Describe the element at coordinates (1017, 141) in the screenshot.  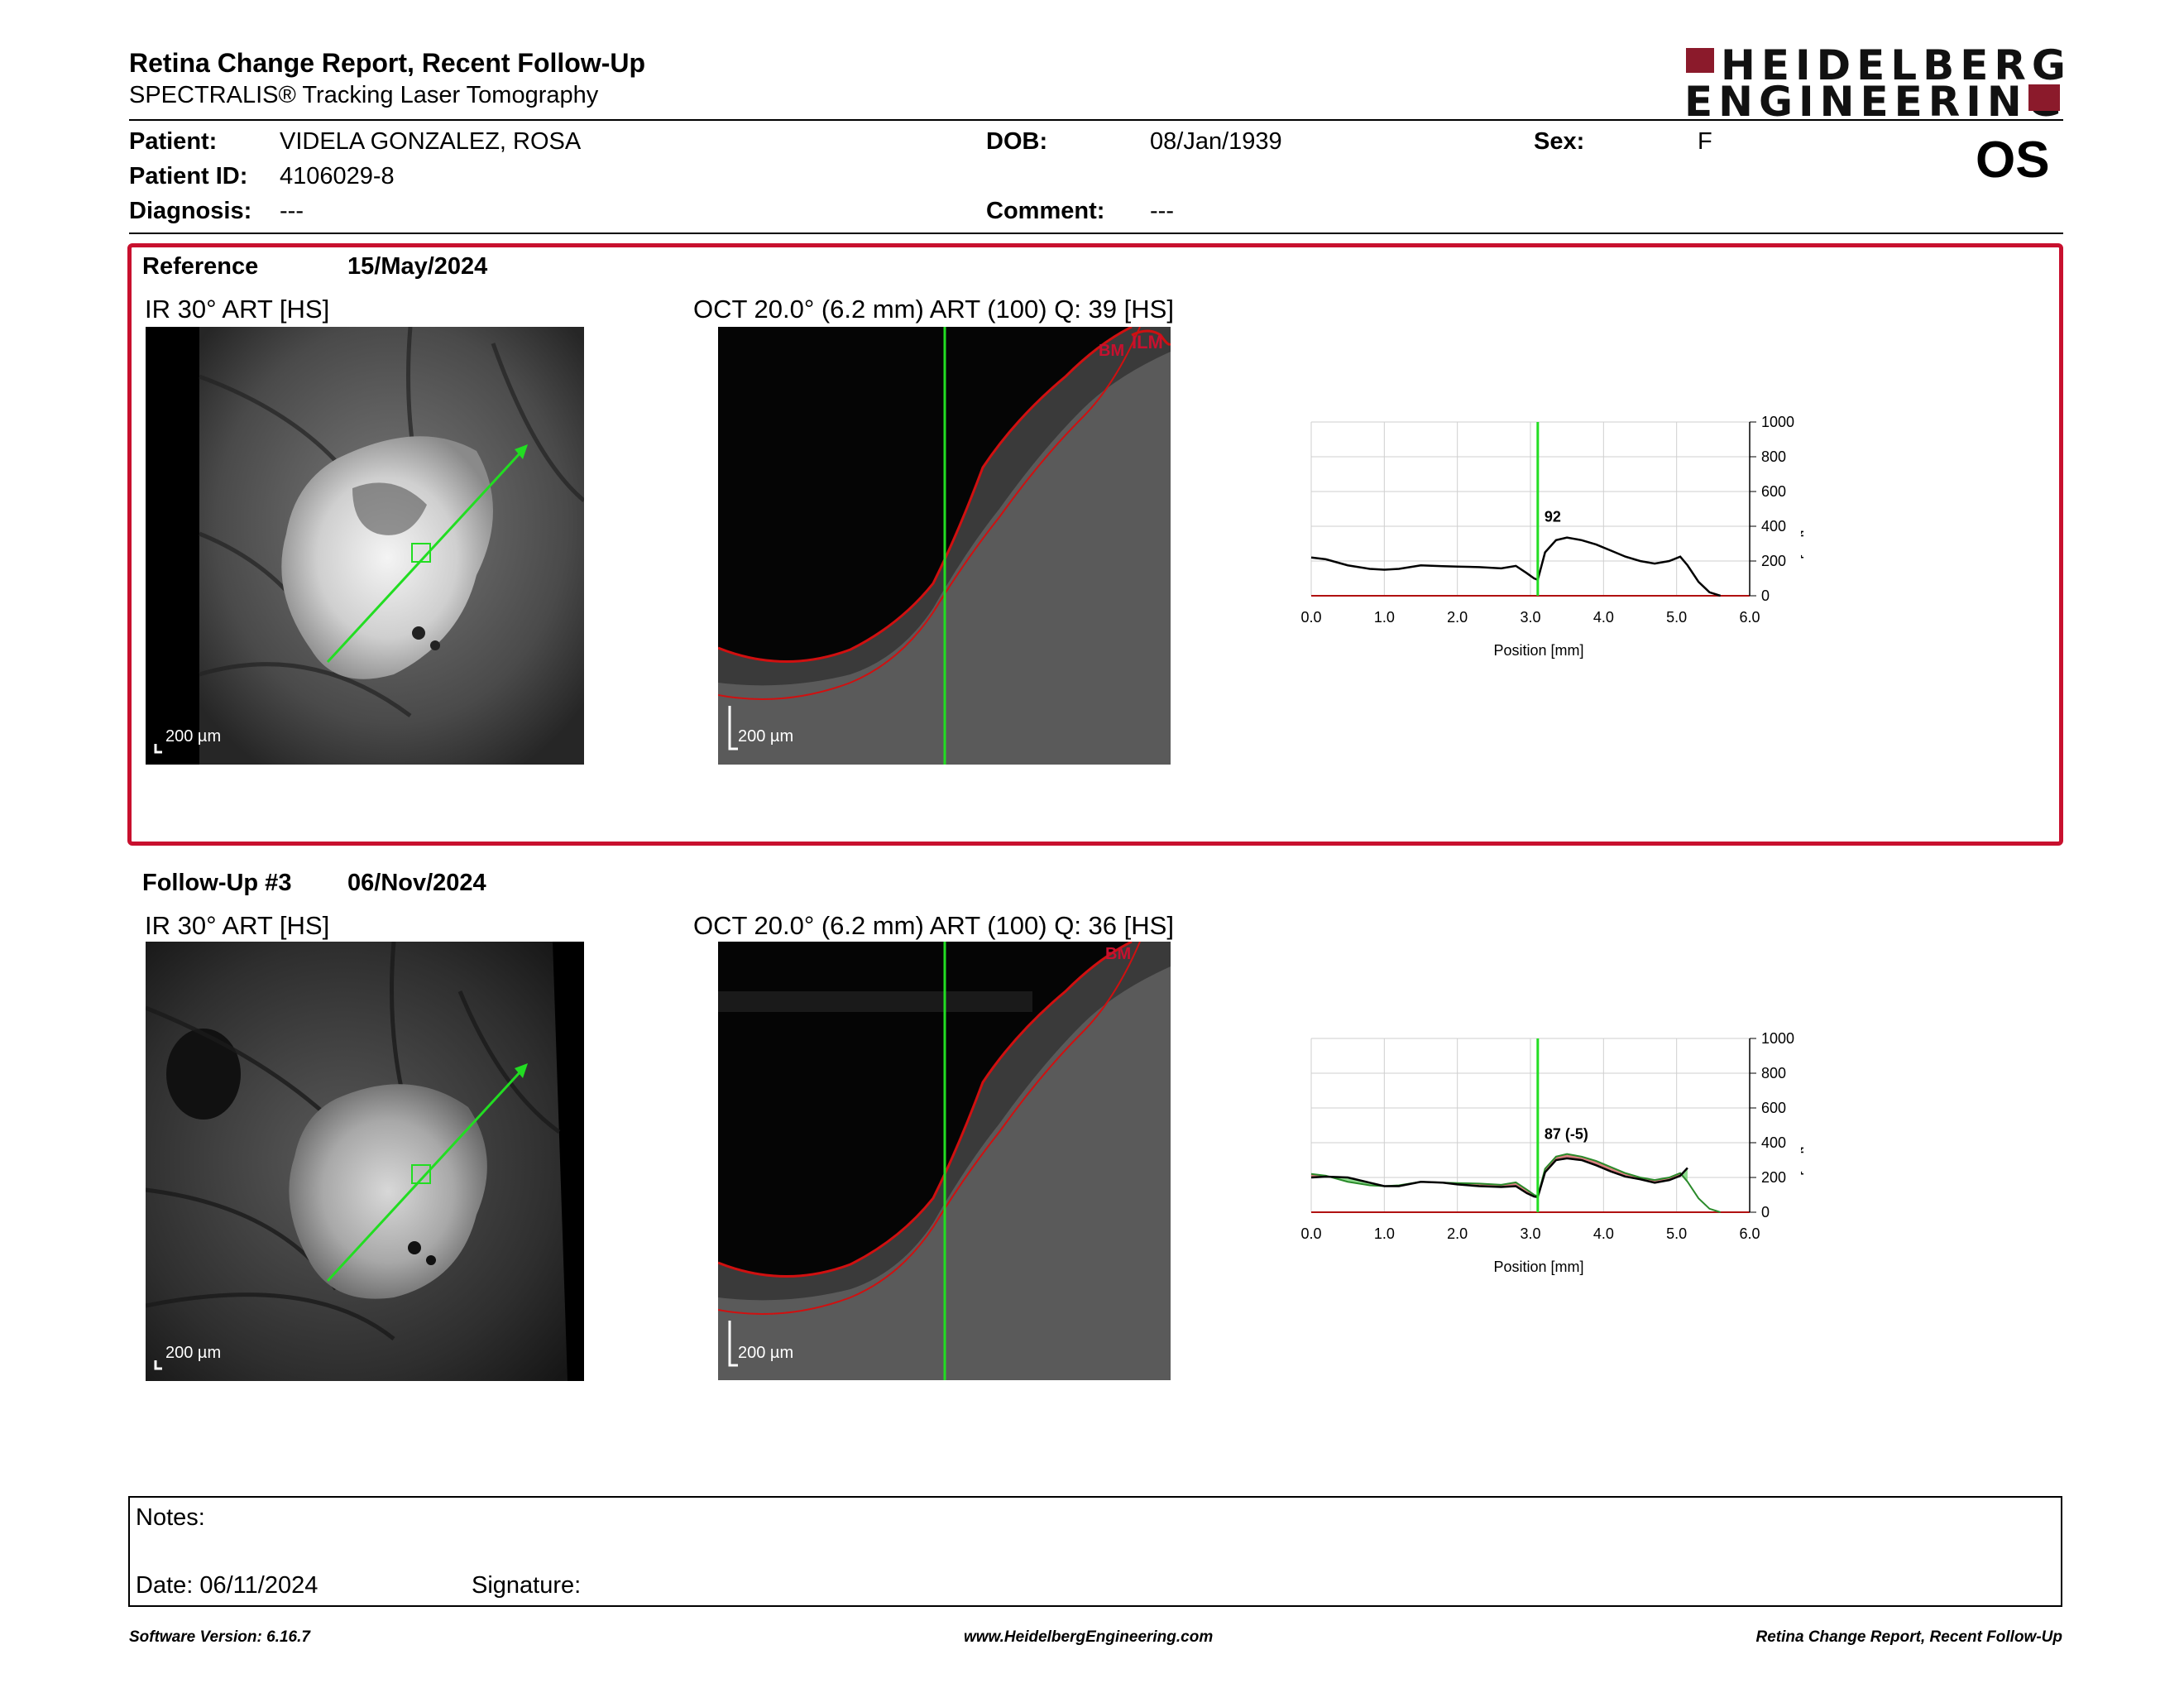
I see `dob-label: DOB:` at that location.